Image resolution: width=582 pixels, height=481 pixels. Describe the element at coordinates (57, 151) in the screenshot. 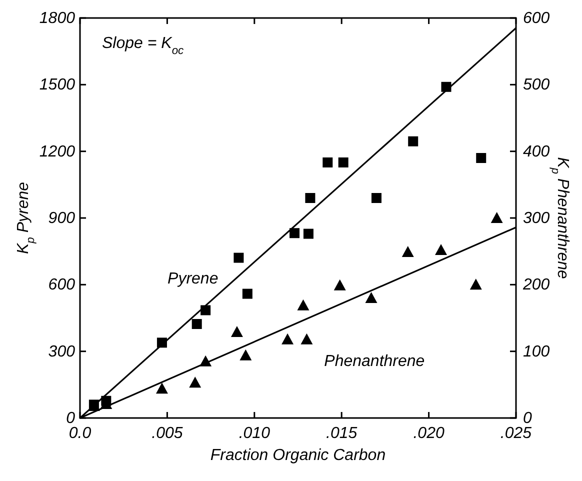

I see `y-tick-label: 1200` at that location.